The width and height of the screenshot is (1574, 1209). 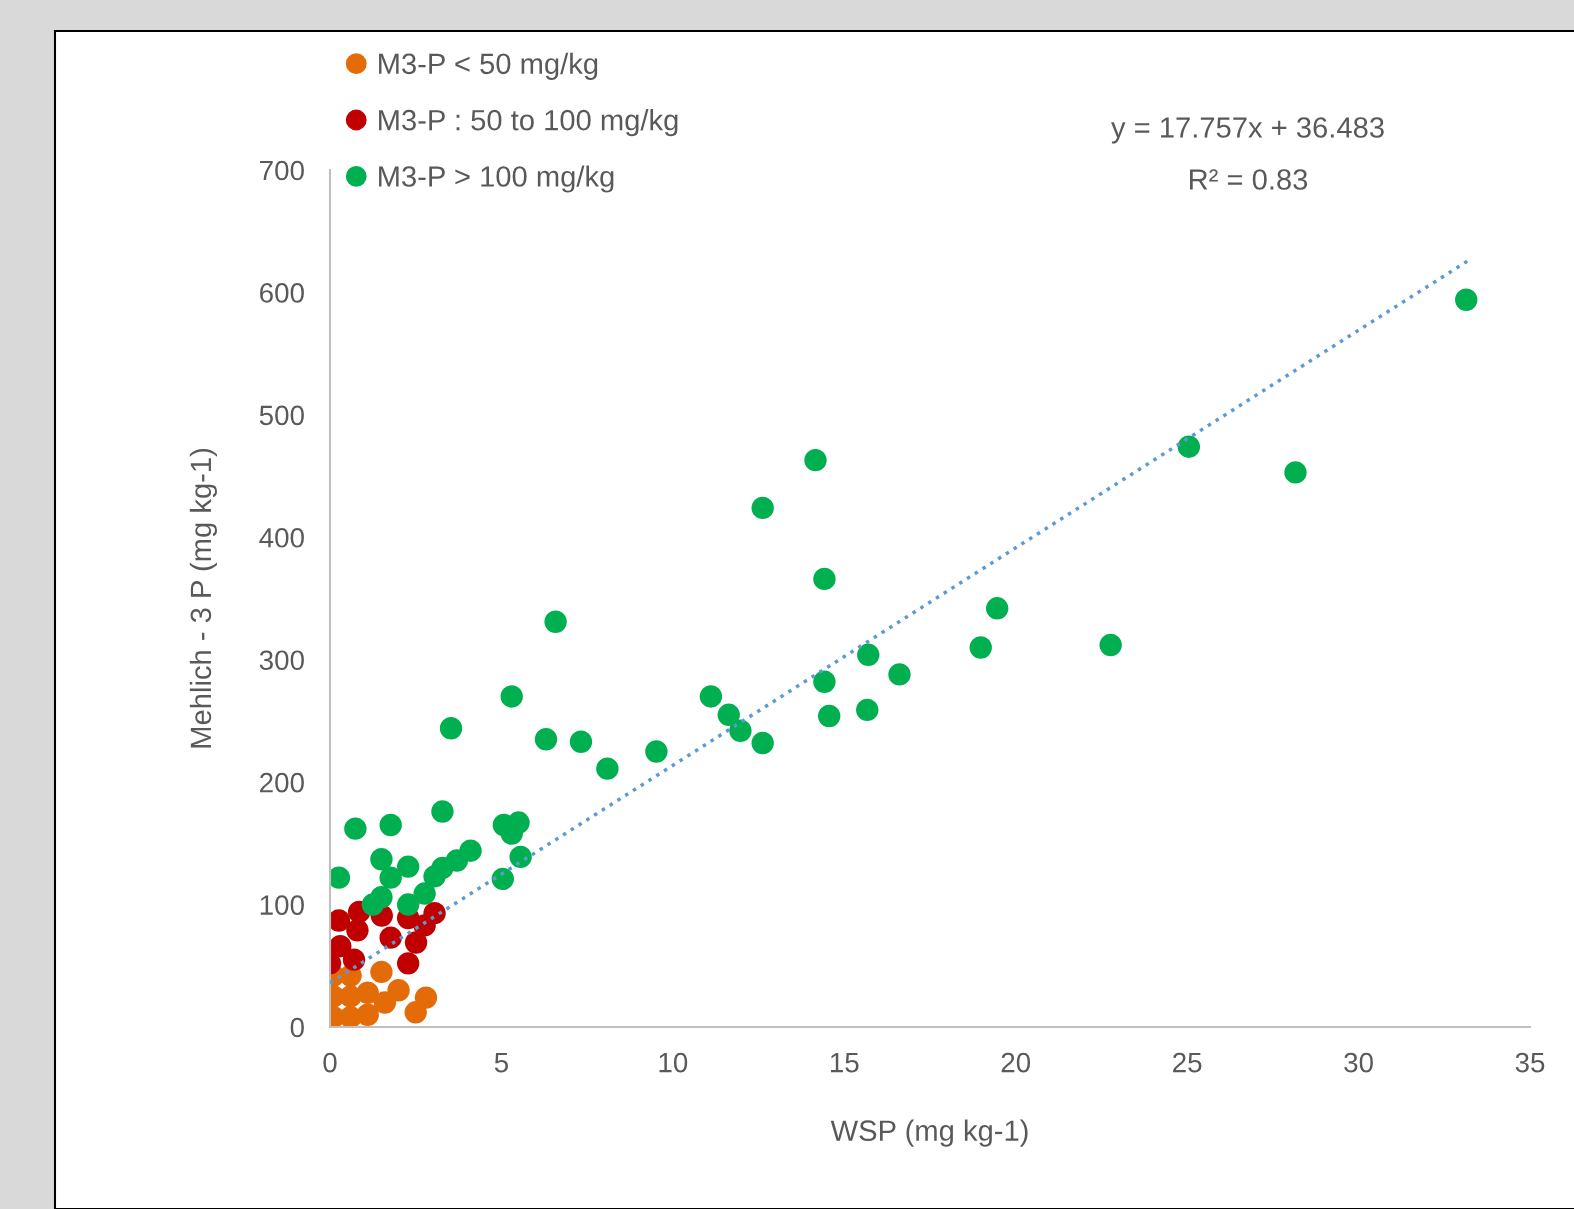 I want to click on x-tick-label: 5, so click(x=501, y=1063).